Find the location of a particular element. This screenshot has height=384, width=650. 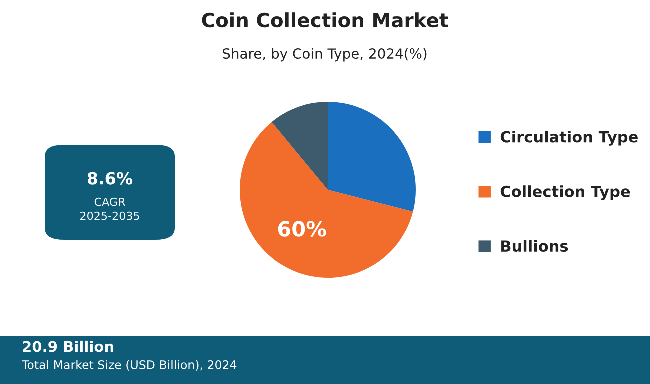

text: 2025-2035 is located at coordinates (110, 216).